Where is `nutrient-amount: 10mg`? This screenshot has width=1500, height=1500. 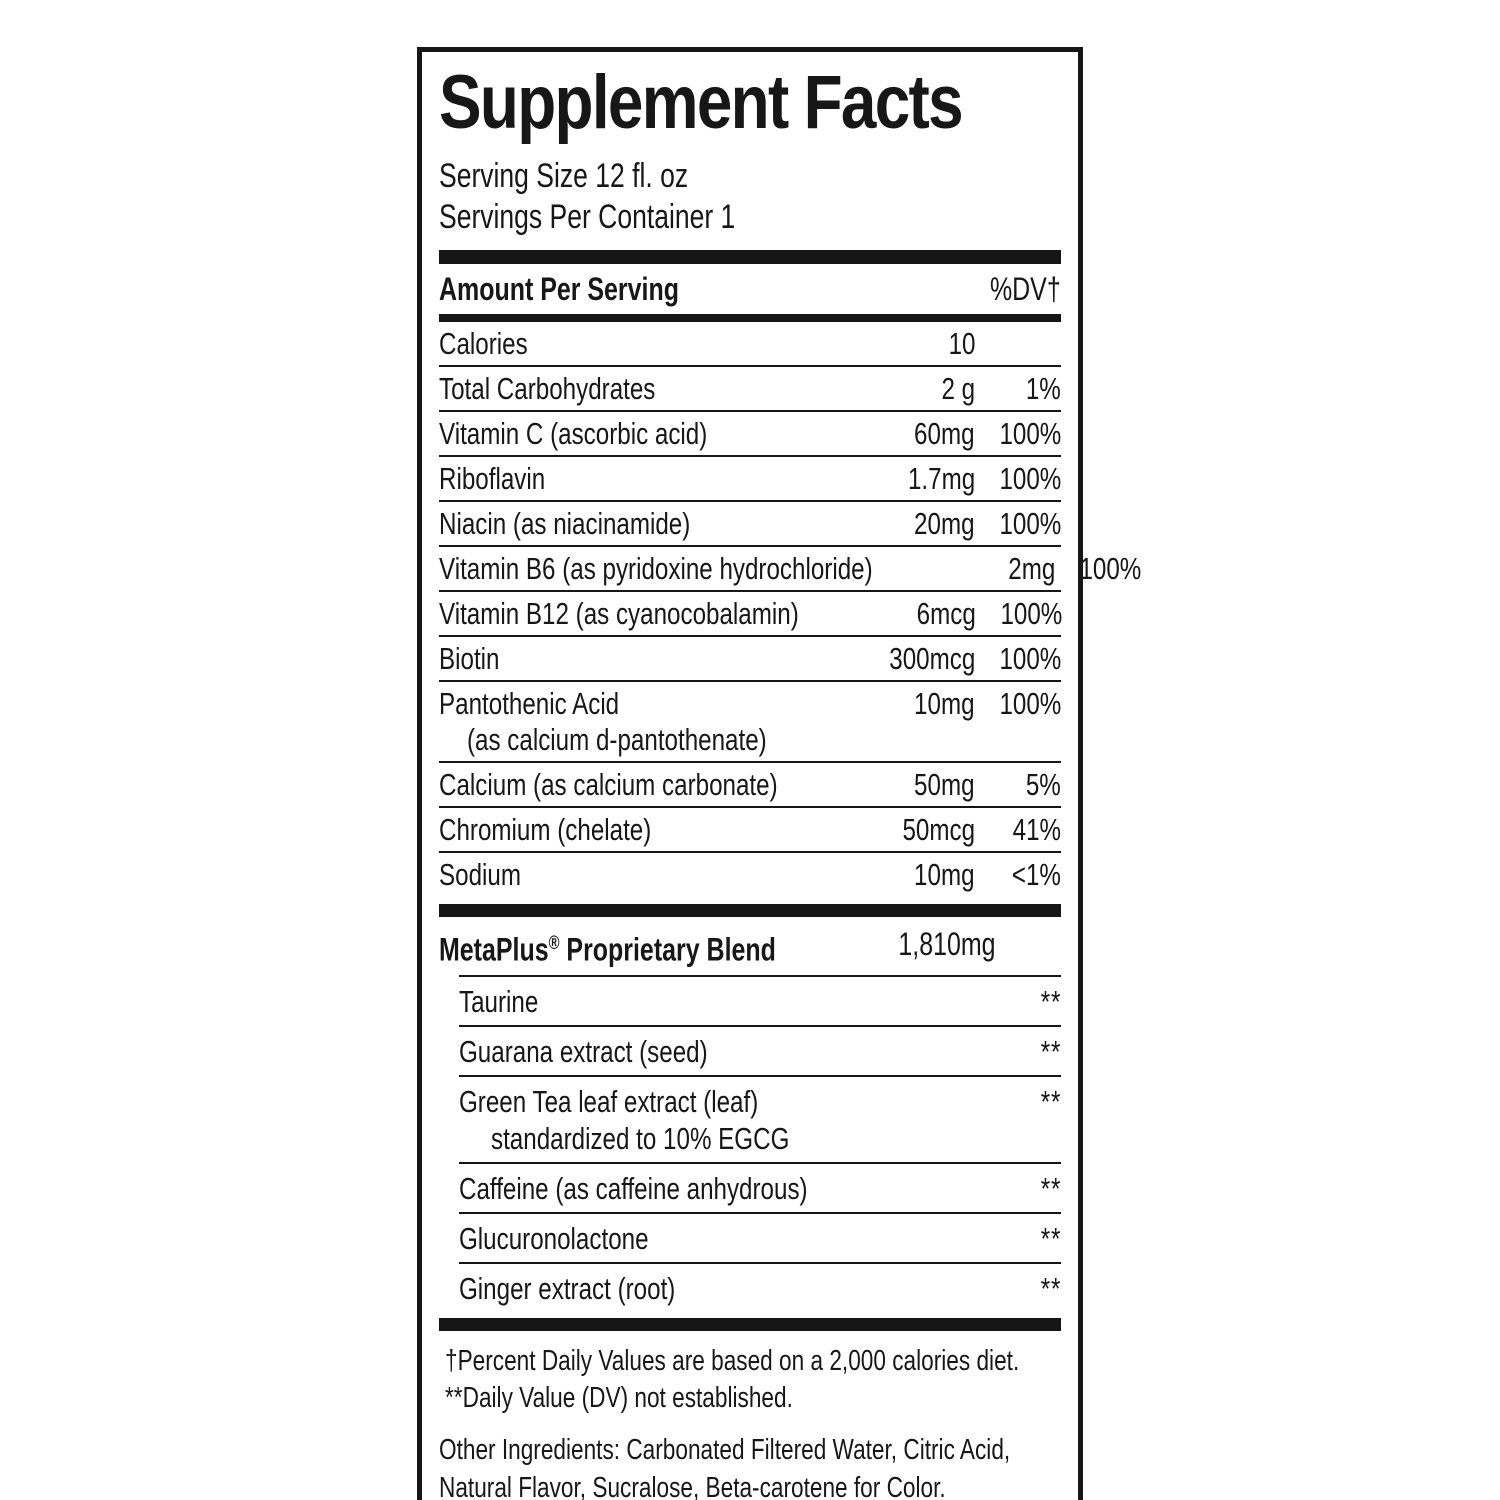 nutrient-amount: 10mg is located at coordinates (936, 704).